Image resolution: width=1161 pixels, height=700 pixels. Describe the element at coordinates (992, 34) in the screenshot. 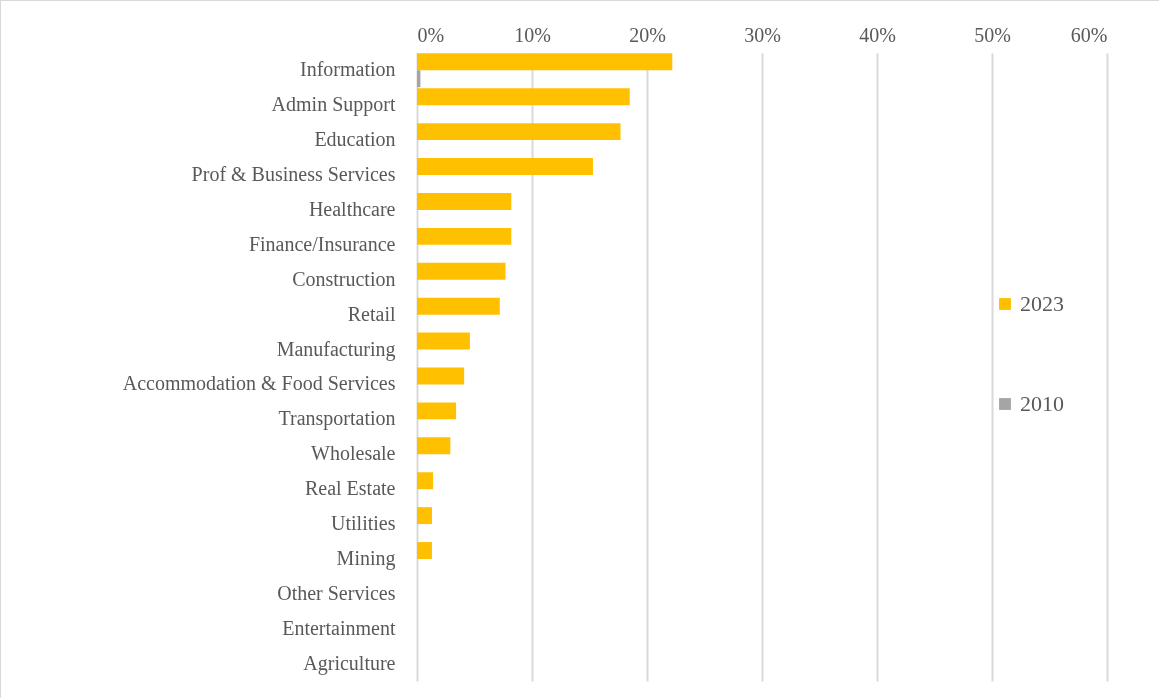

I see `x-tick-label: 50%` at that location.